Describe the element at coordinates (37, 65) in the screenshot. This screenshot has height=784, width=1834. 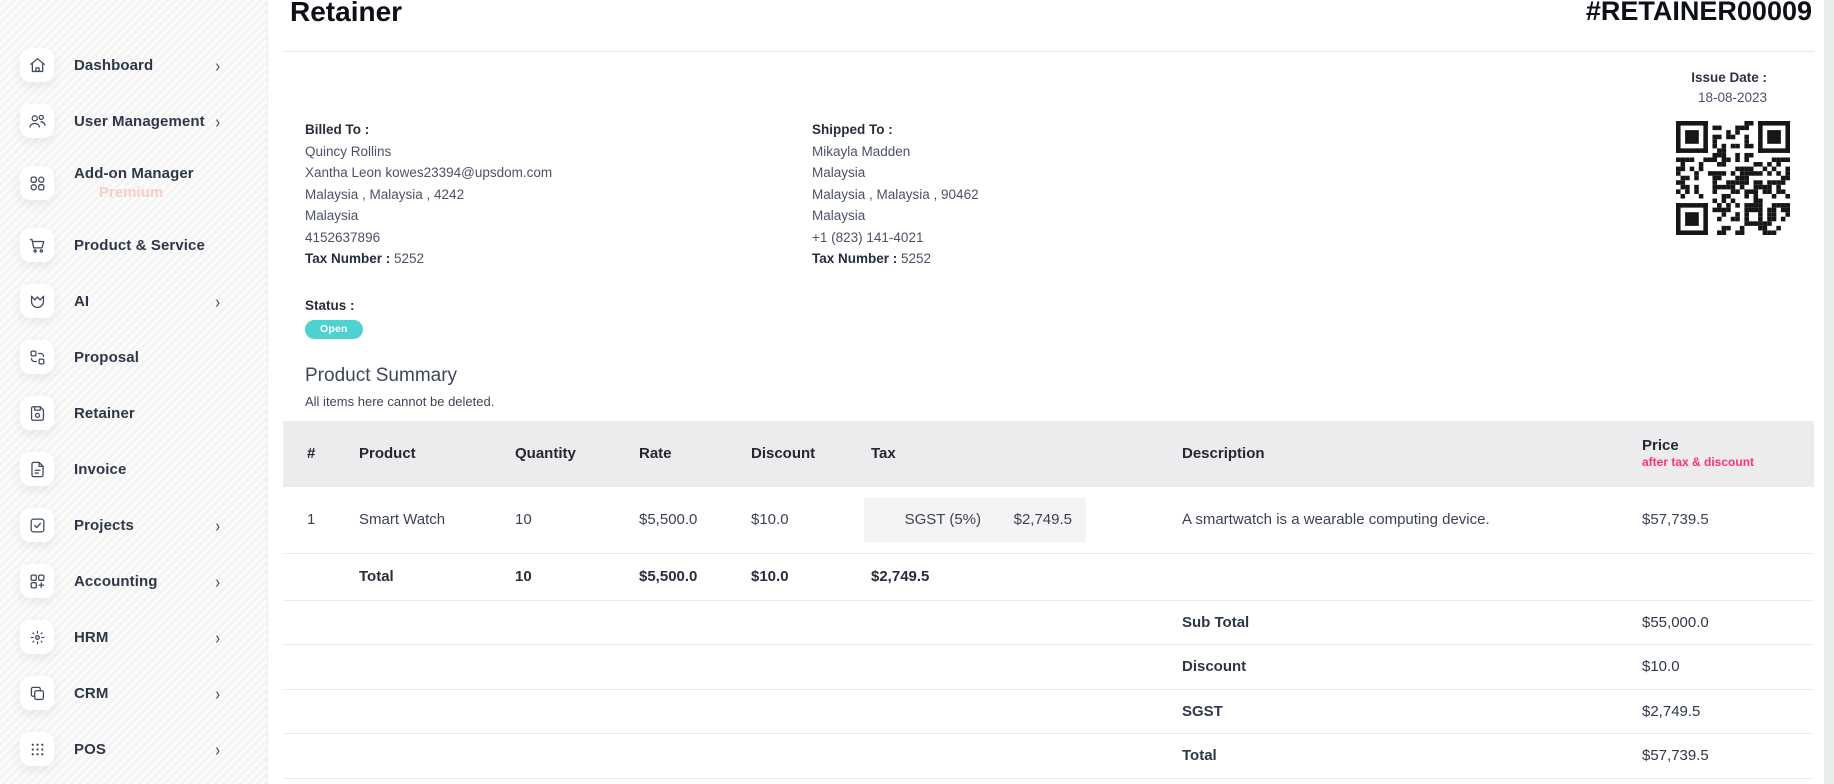
I see `home-icon` at that location.